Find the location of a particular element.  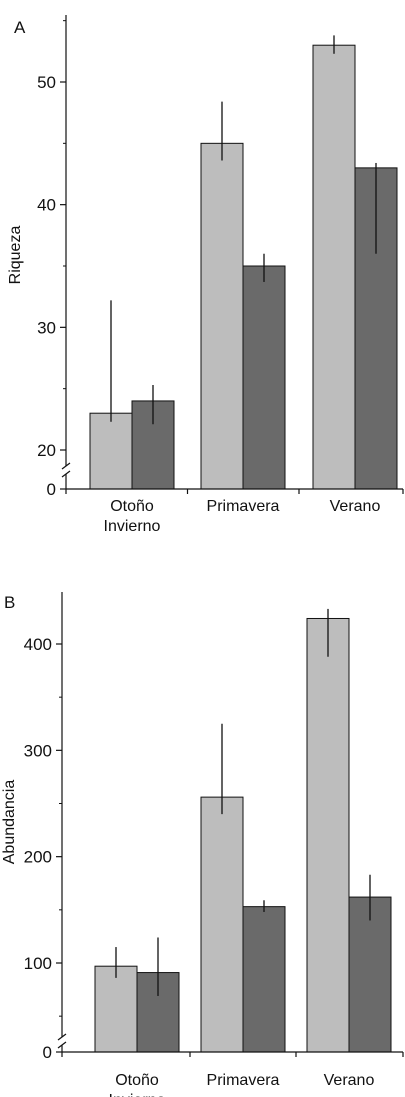

y-tick-label: 30 is located at coordinates (46, 327).